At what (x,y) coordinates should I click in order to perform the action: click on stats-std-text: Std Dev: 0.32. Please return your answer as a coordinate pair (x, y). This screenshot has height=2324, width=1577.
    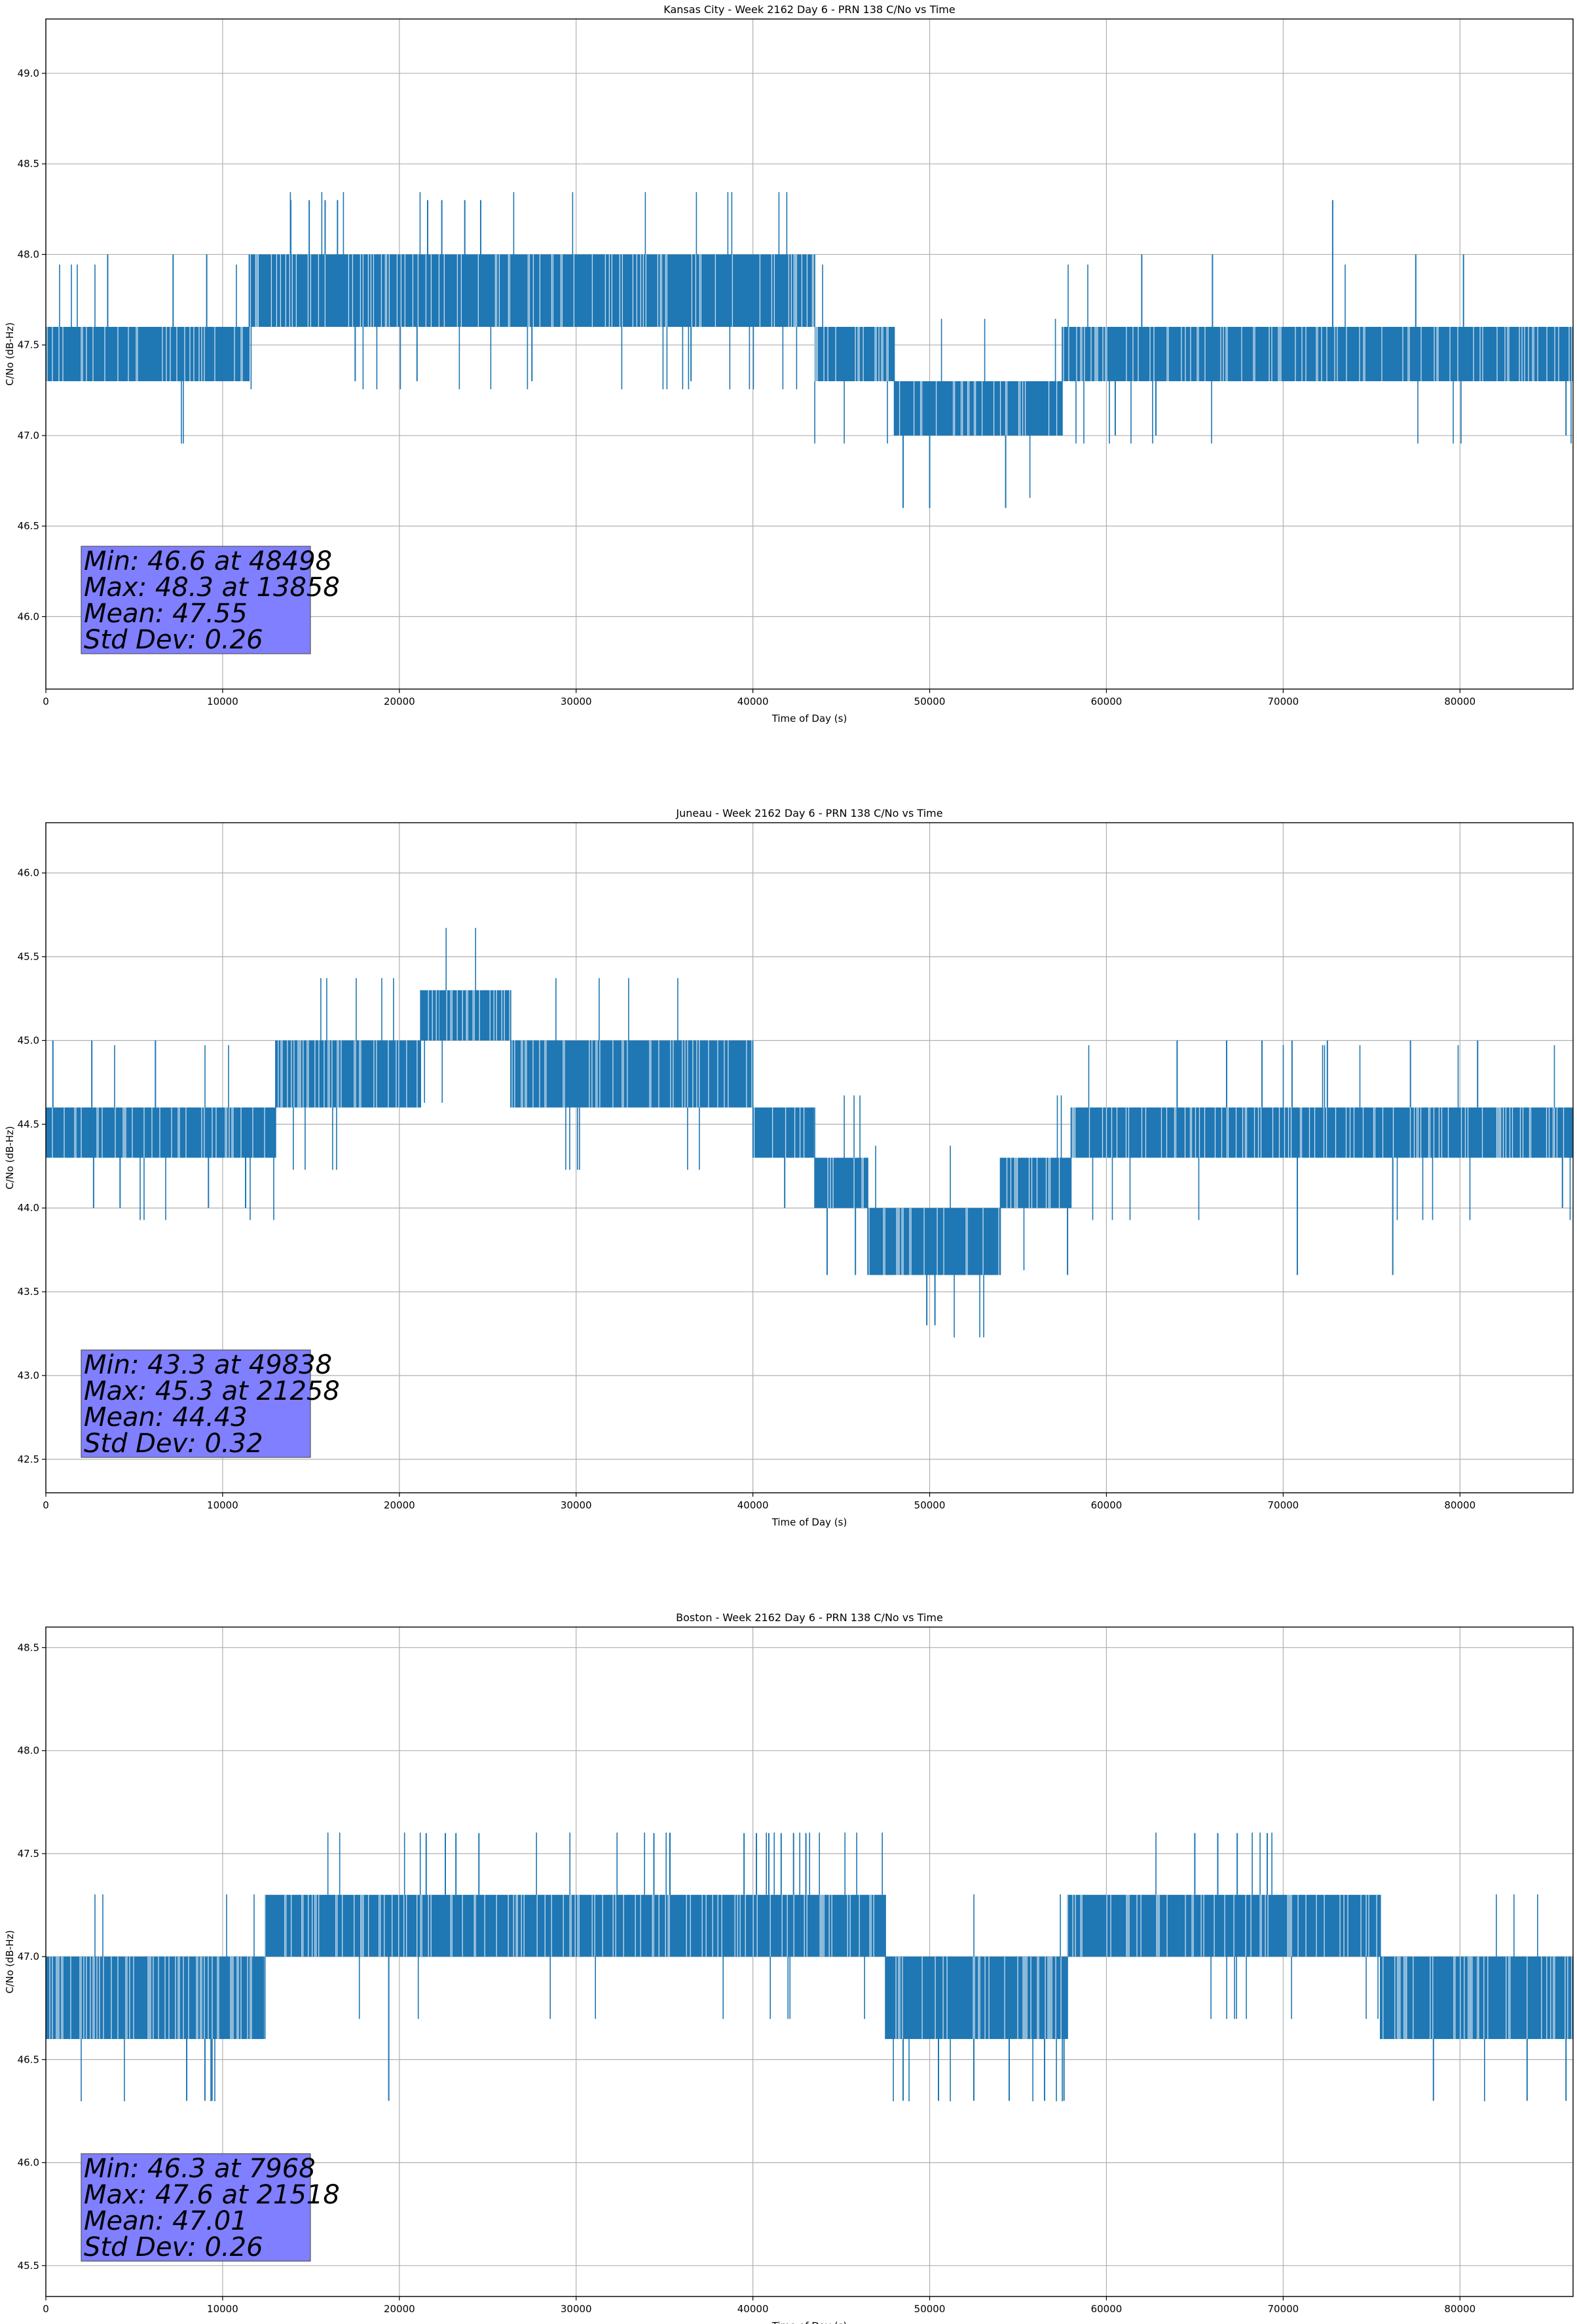
    Looking at the image, I should click on (173, 1444).